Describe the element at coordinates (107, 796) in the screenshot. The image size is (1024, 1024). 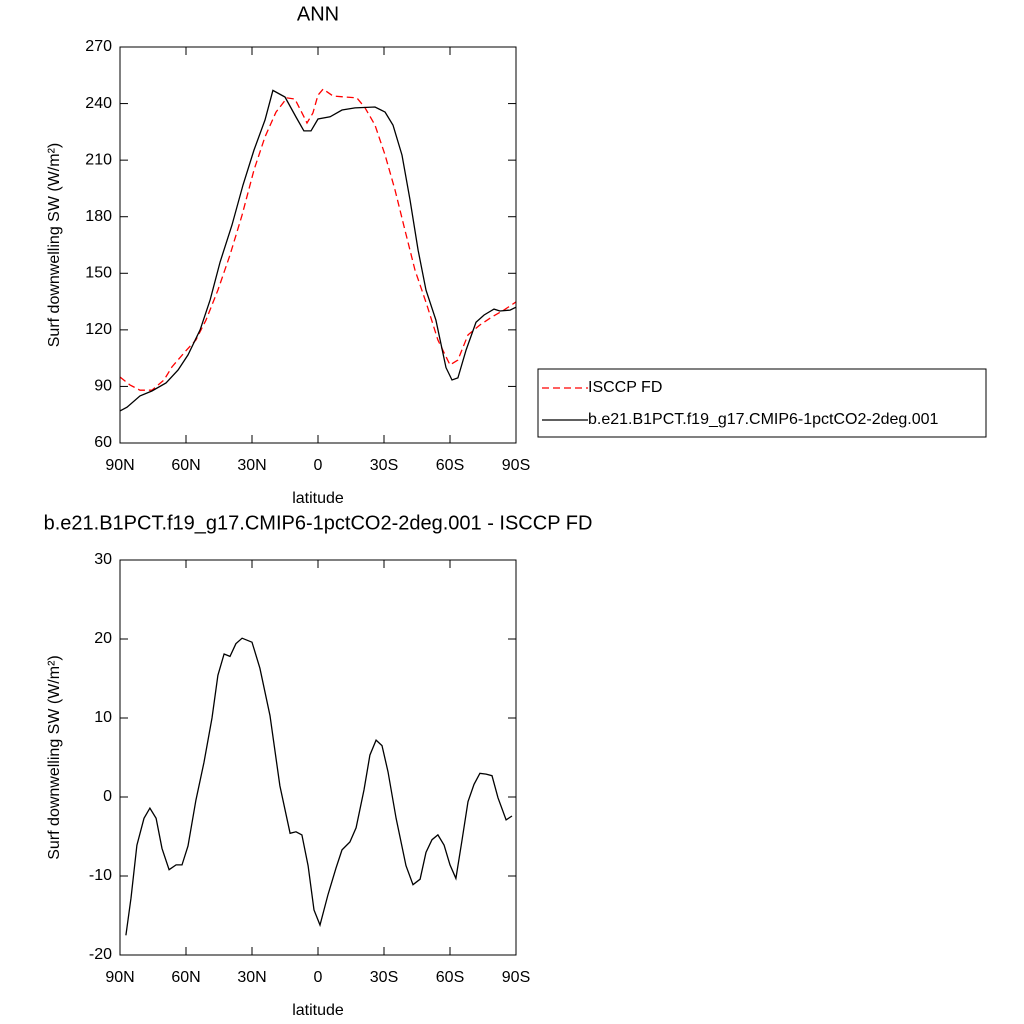
I see `y-tick-label: 0` at that location.